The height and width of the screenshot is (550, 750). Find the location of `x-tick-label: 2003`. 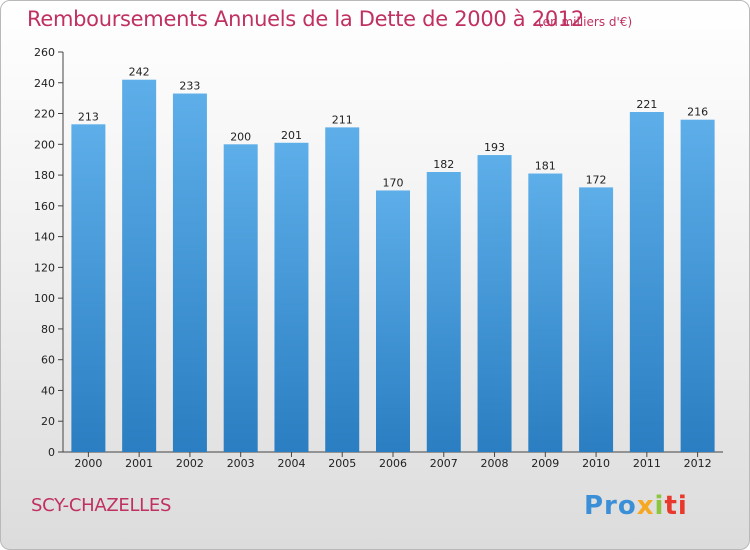

x-tick-label: 2003 is located at coordinates (241, 463).